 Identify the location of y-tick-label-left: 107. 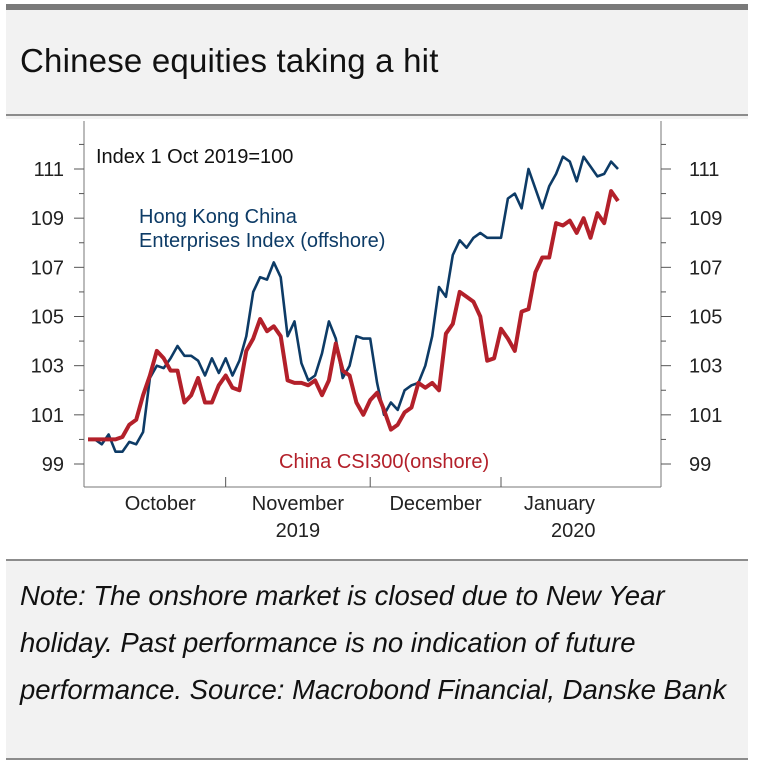
(47, 268).